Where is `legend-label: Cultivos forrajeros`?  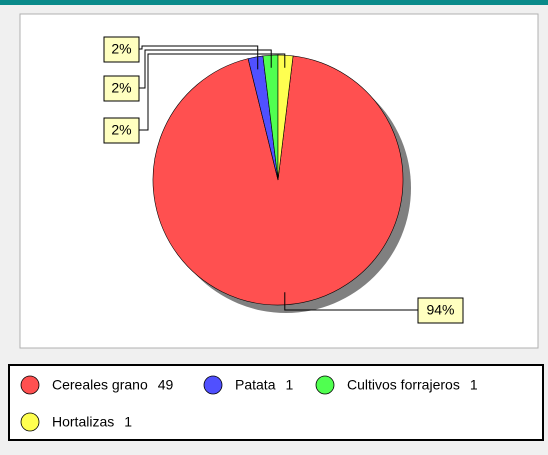
legend-label: Cultivos forrajeros is located at coordinates (403, 385).